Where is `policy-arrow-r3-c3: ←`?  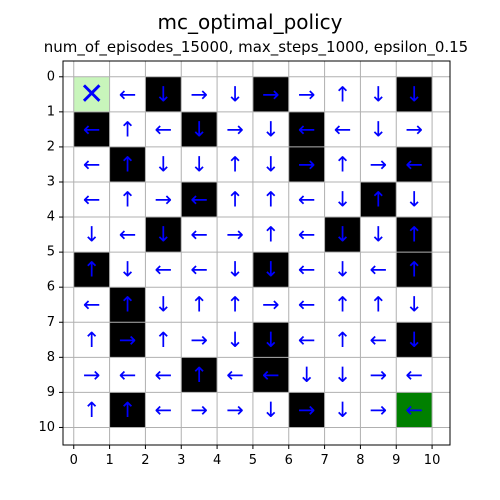
policy-arrow-r3-c3: ← is located at coordinates (199, 200).